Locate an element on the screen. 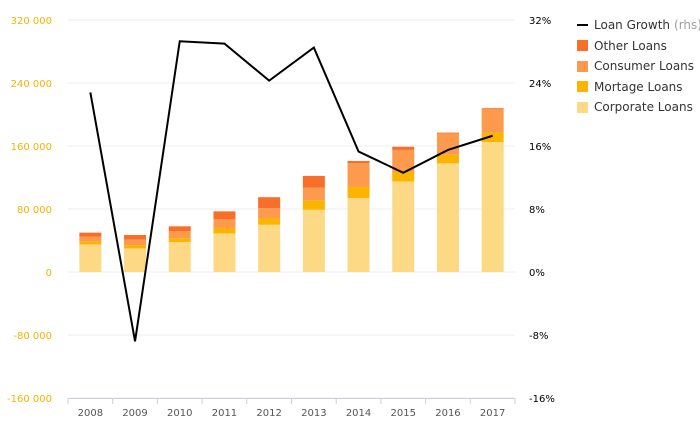  legend-item: Consumer Loans is located at coordinates (636, 66).